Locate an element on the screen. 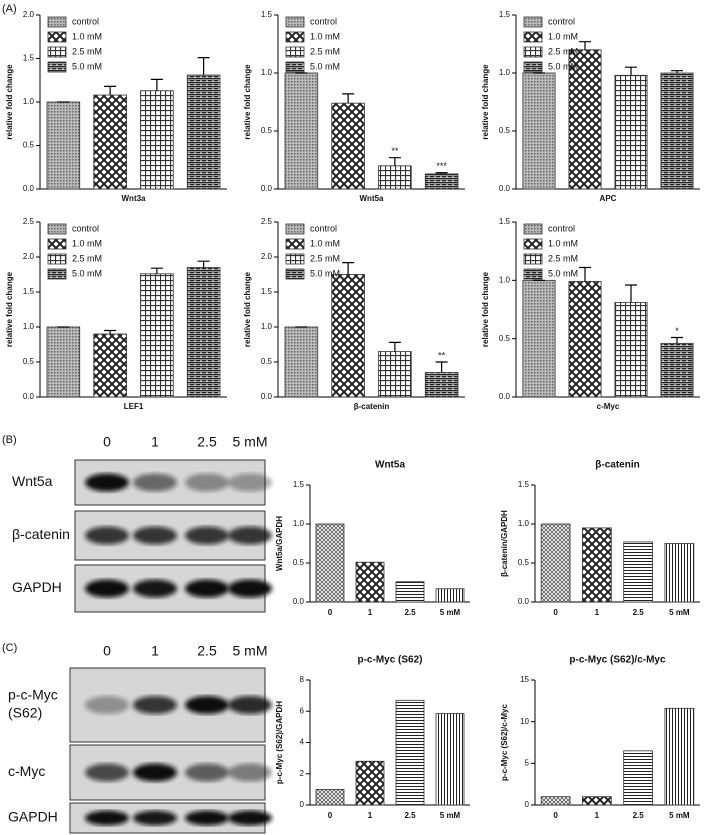 The height and width of the screenshot is (835, 709). x-tick-label: 2.5 is located at coordinates (639, 612).